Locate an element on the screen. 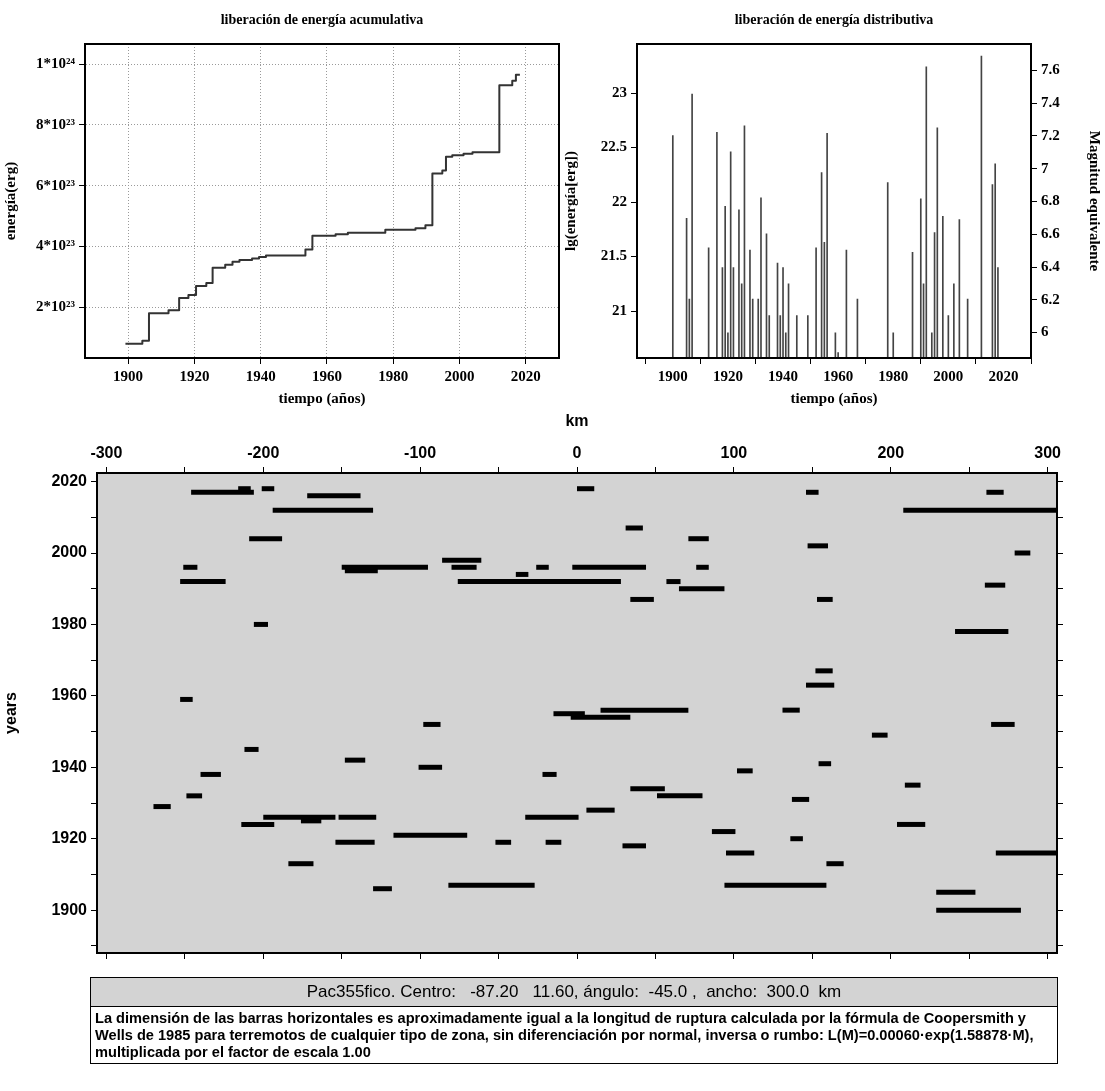 This screenshot has height=1091, width=1105. y-axis-title: years is located at coordinates (11, 712).